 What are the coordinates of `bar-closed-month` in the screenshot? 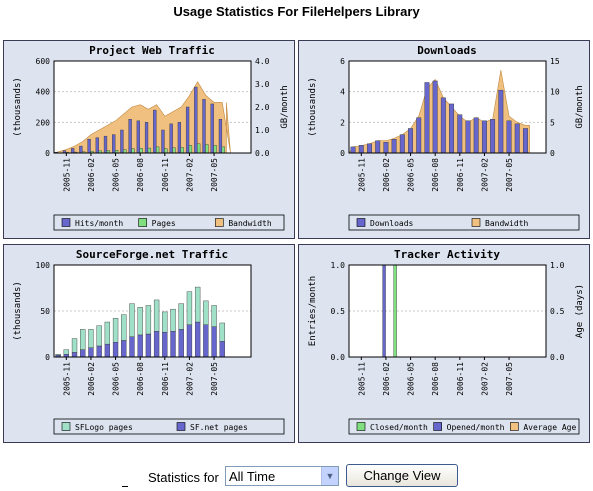 It's located at (395, 311).